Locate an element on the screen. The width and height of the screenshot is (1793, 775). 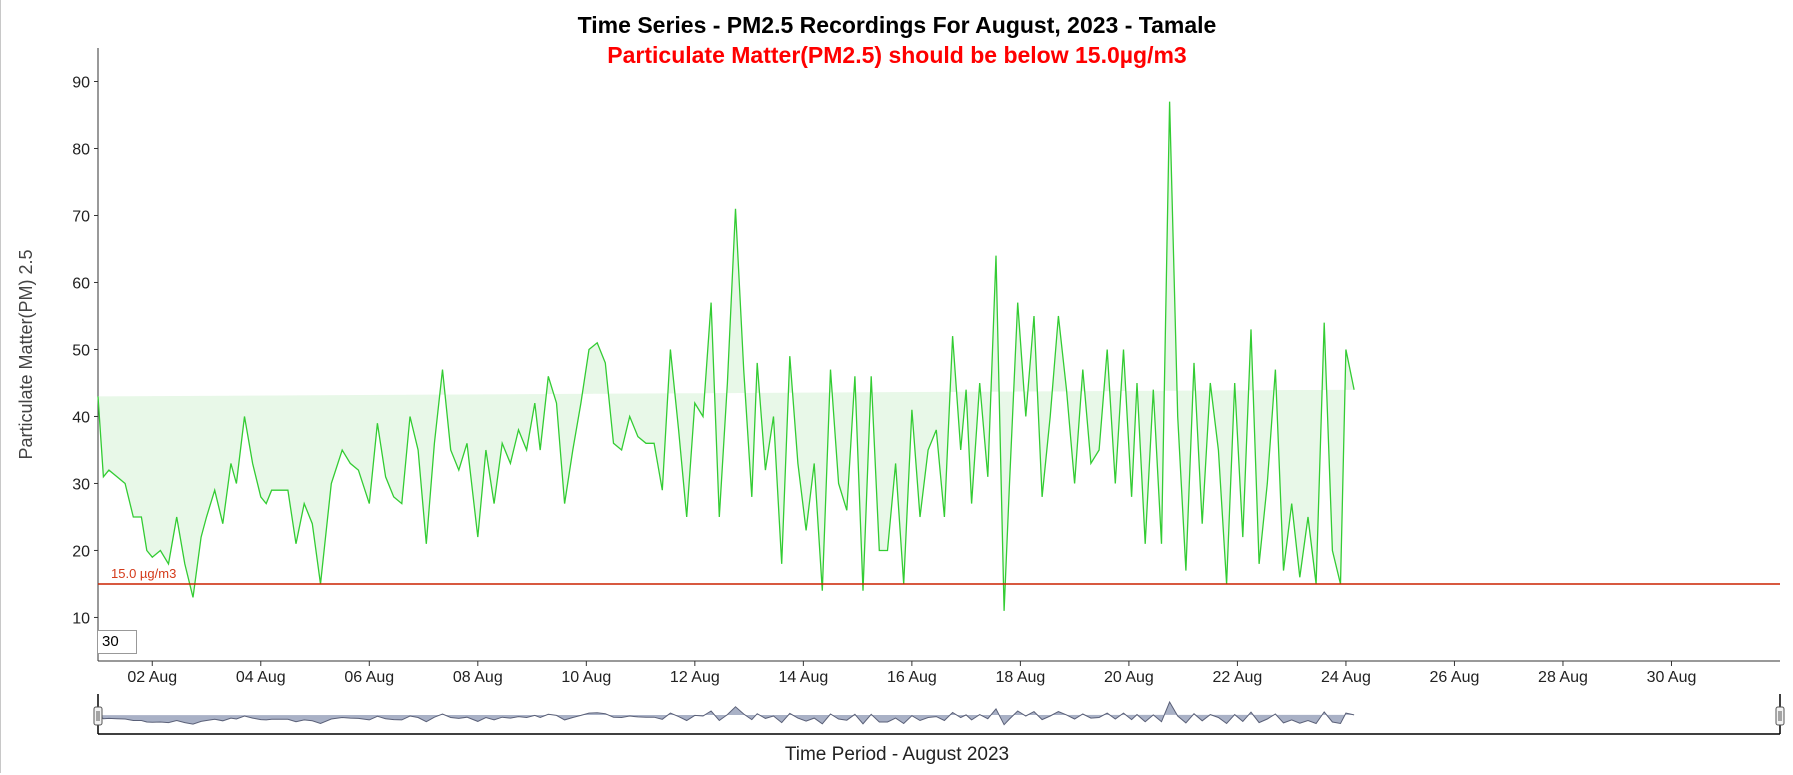
x-tick-label: 08 Aug is located at coordinates (478, 677).